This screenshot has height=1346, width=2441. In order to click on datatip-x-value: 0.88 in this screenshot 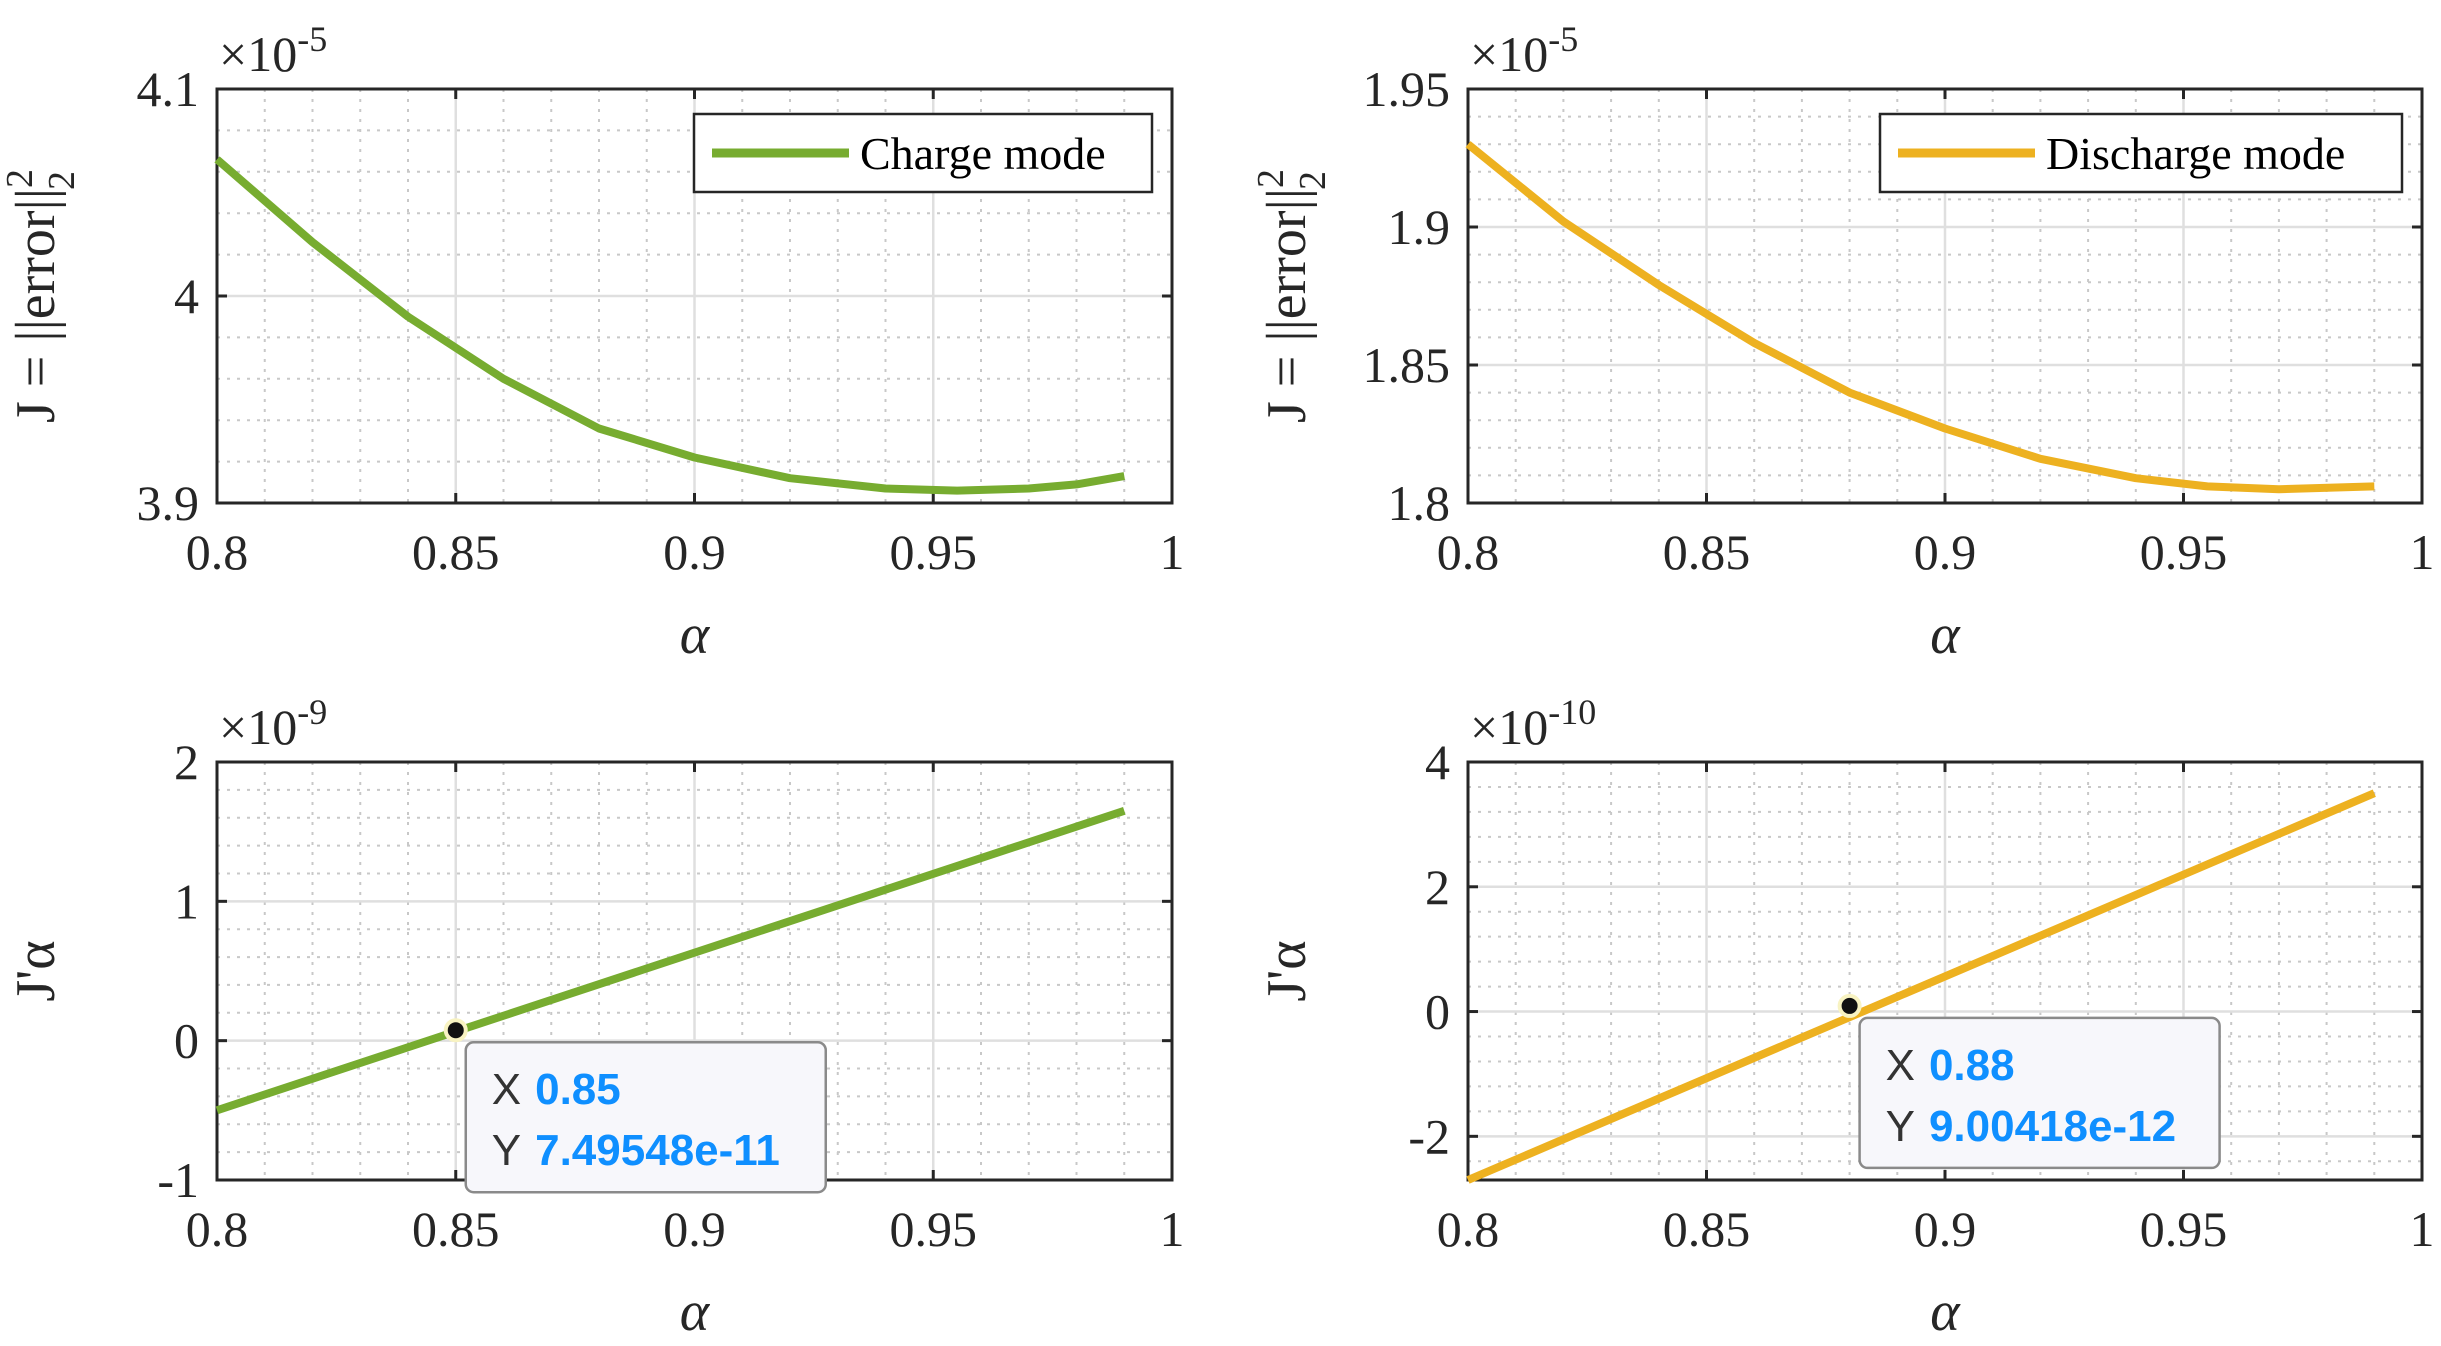, I will do `click(1972, 1065)`.